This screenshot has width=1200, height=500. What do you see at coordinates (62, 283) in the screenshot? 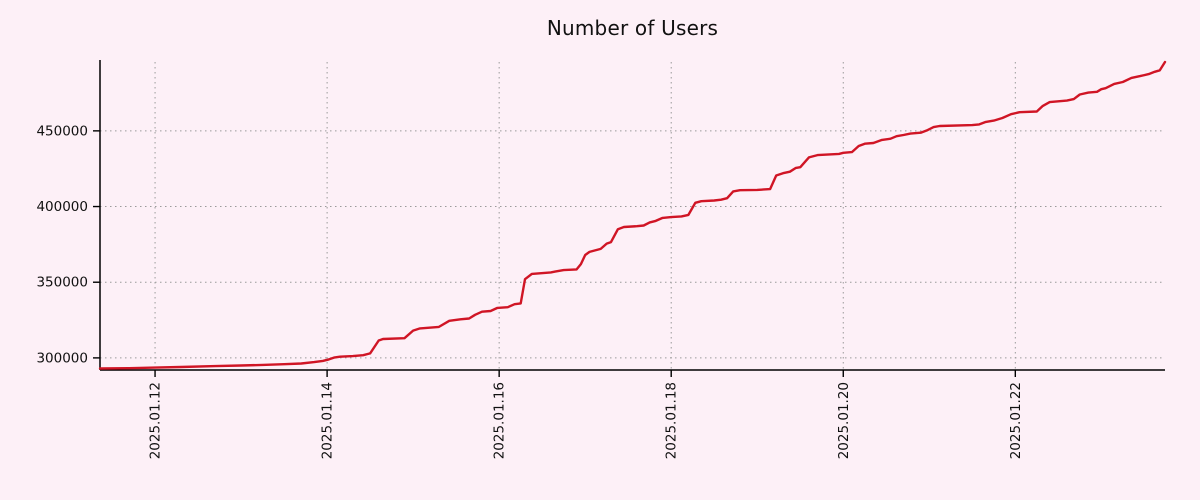
I see `y-tick-label: 350000` at bounding box center [62, 283].